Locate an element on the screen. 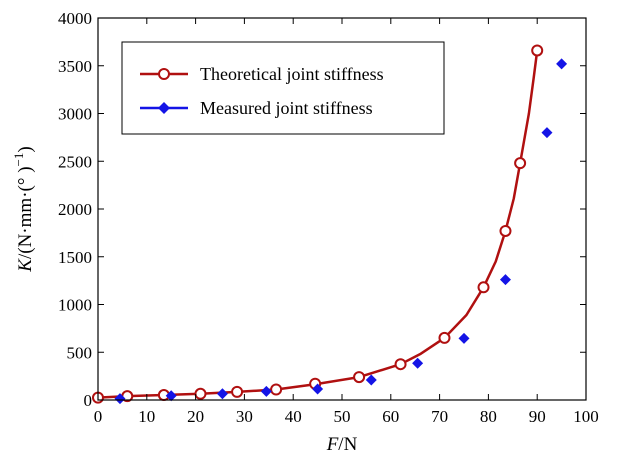  y-tick-label: 4000 is located at coordinates (75, 18).